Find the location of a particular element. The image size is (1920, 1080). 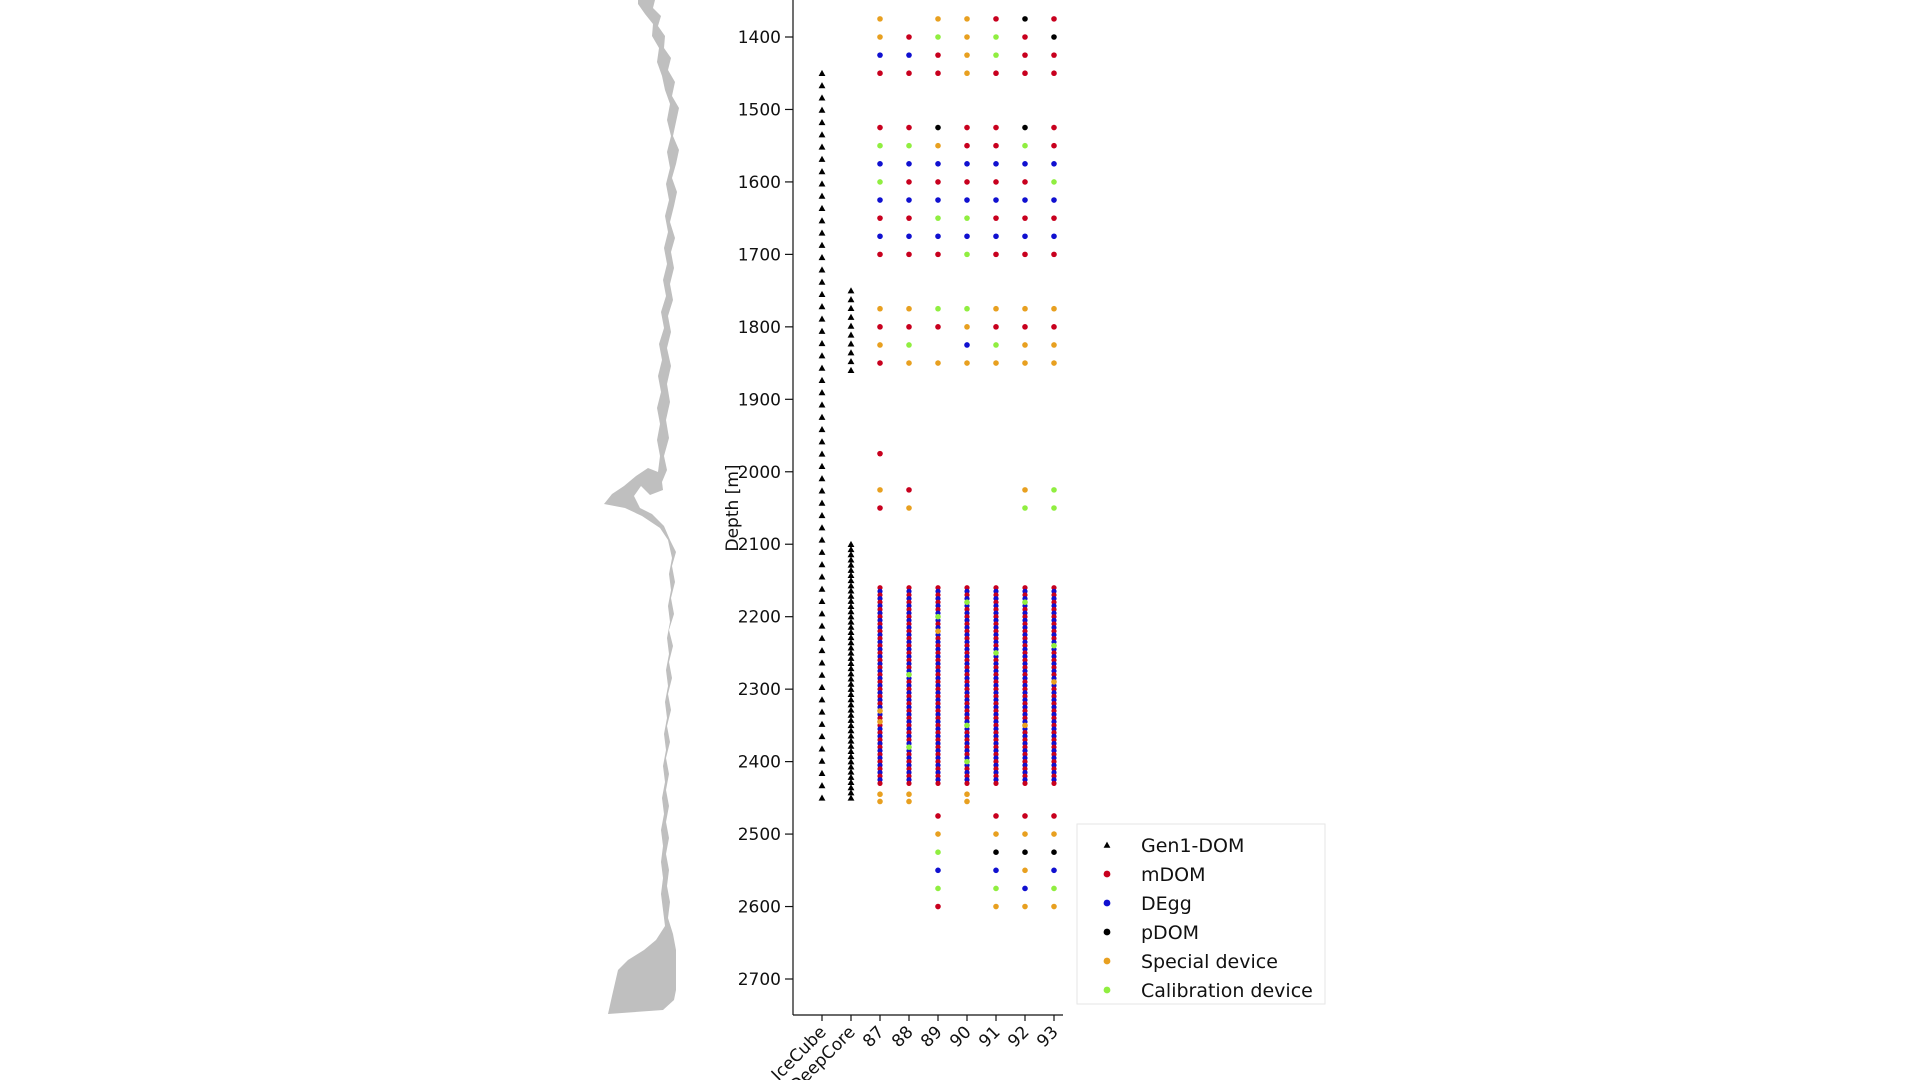

y-axis-label: Depth [m] is located at coordinates (733, 507).